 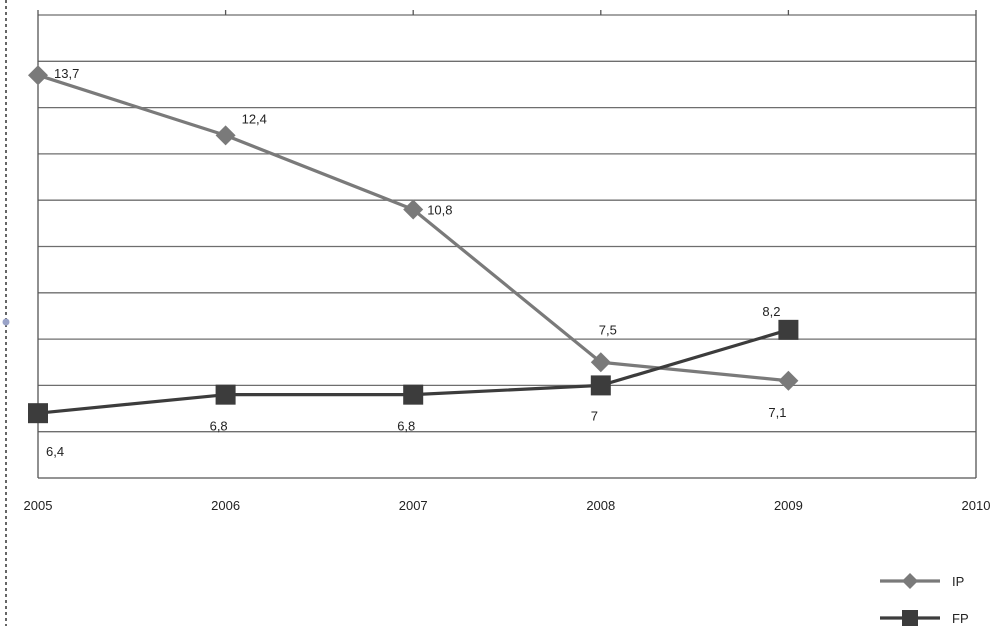 I want to click on x-tick-label: 2007, so click(x=413, y=505).